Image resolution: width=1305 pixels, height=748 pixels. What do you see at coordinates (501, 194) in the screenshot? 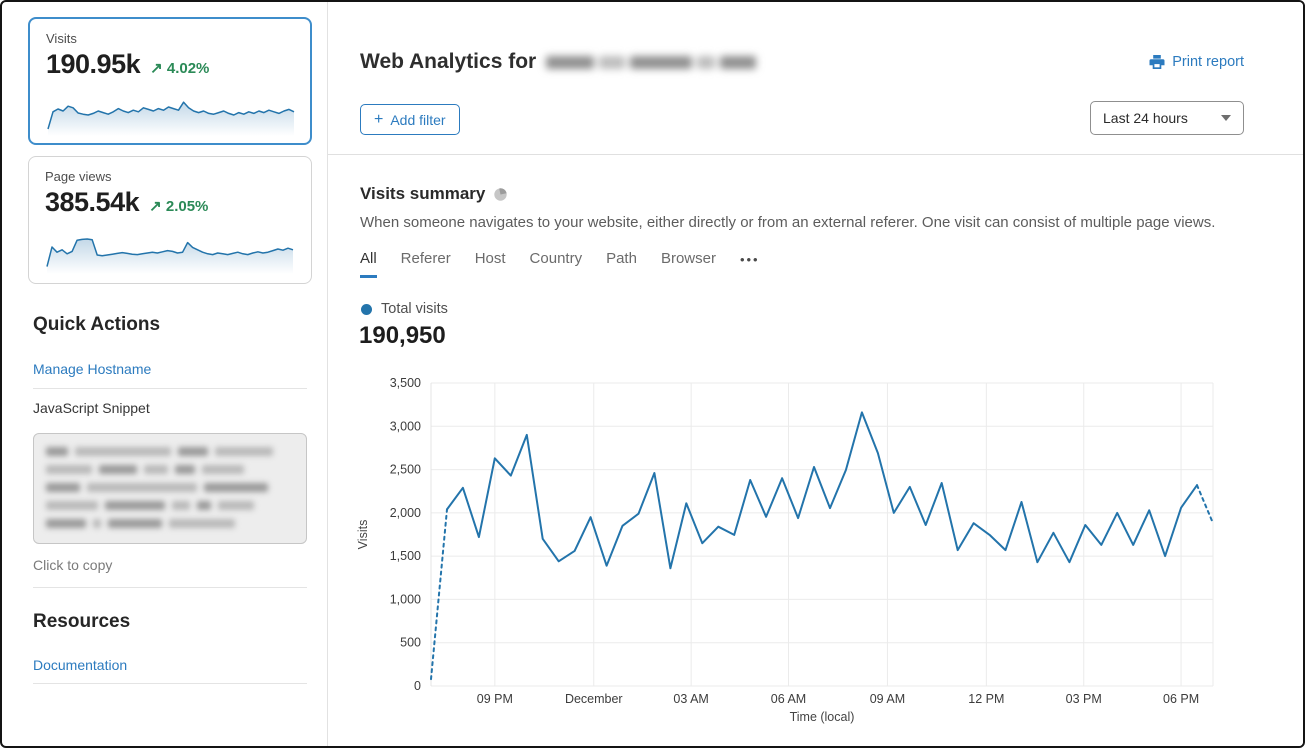
I see `pie-chart-icon` at bounding box center [501, 194].